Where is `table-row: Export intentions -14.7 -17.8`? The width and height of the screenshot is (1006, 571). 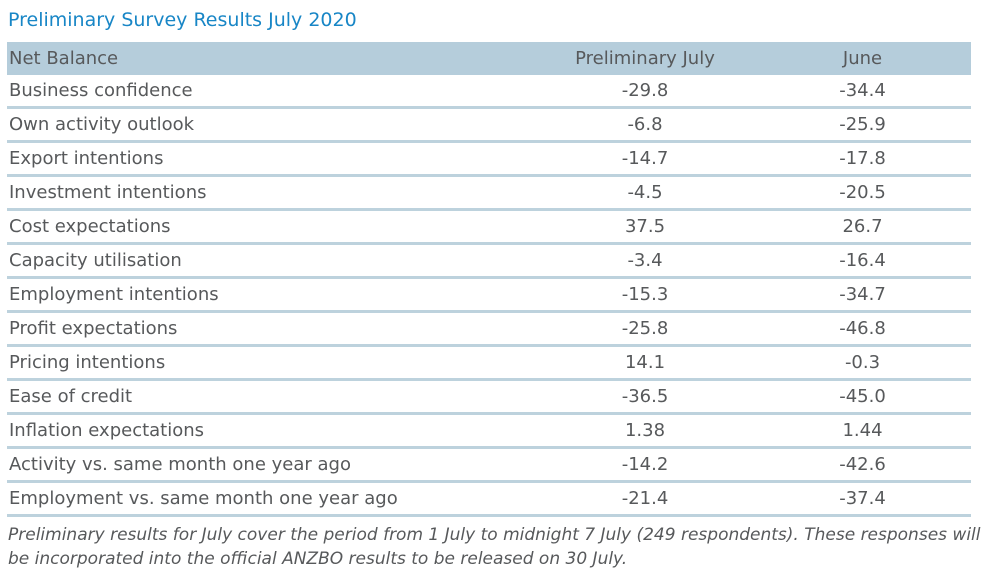 table-row: Export intentions -14.7 -17.8 is located at coordinates (489, 159).